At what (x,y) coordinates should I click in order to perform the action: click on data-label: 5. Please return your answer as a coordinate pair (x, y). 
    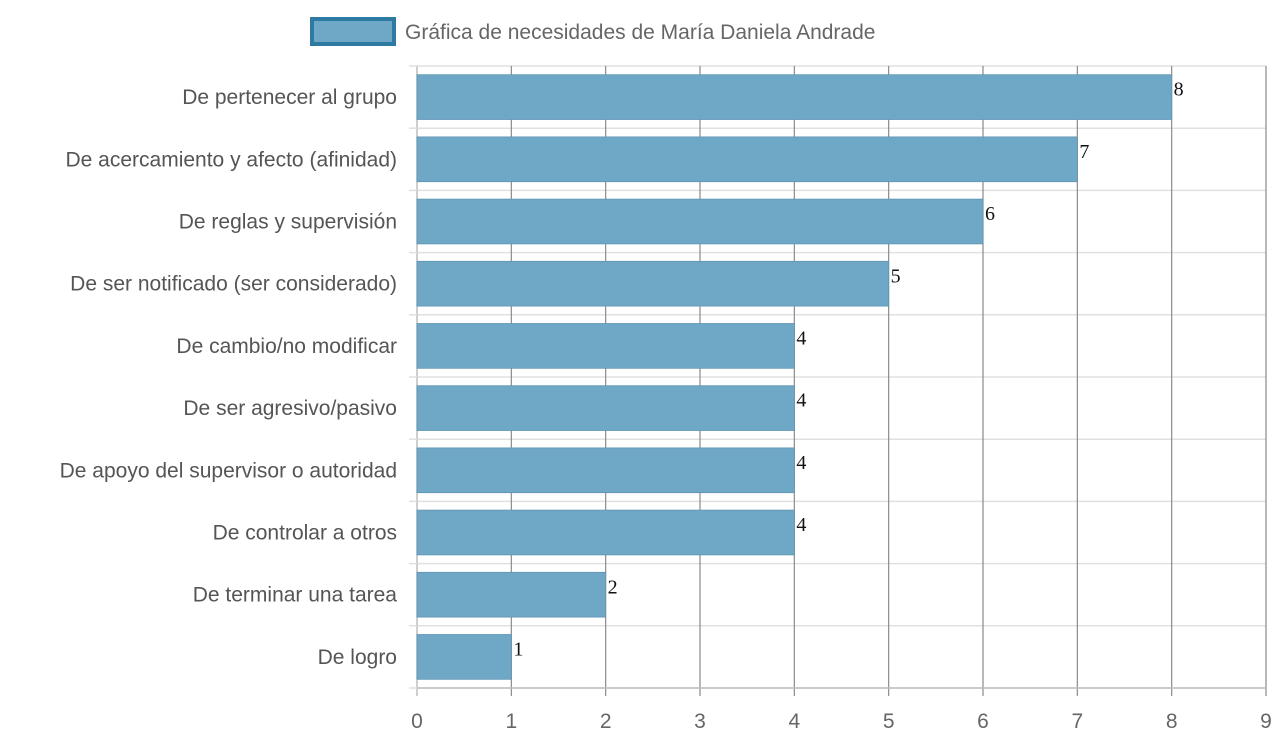
    Looking at the image, I should click on (896, 276).